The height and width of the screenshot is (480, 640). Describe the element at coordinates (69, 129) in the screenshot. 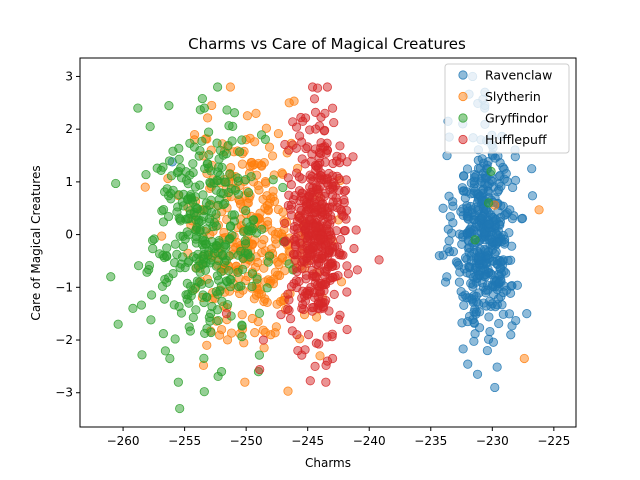

I see `y-tick-label: 2` at that location.